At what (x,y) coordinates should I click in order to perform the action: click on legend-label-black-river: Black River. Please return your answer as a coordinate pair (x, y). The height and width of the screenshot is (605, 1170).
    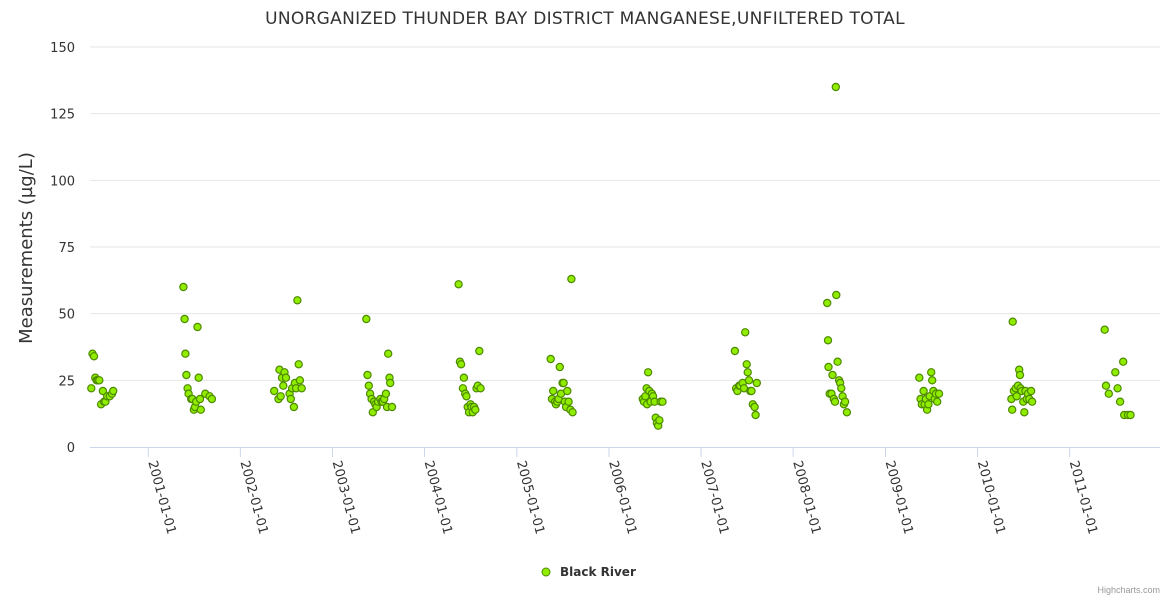
    Looking at the image, I should click on (598, 572).